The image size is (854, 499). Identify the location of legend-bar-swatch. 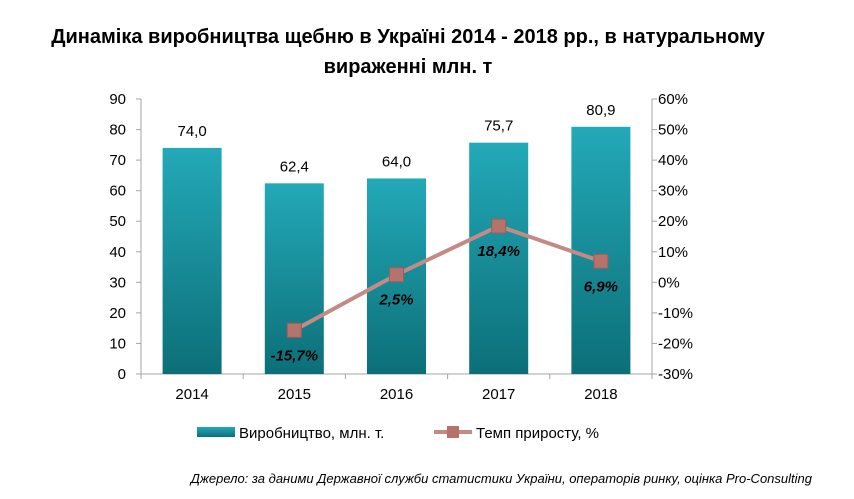
(216, 432).